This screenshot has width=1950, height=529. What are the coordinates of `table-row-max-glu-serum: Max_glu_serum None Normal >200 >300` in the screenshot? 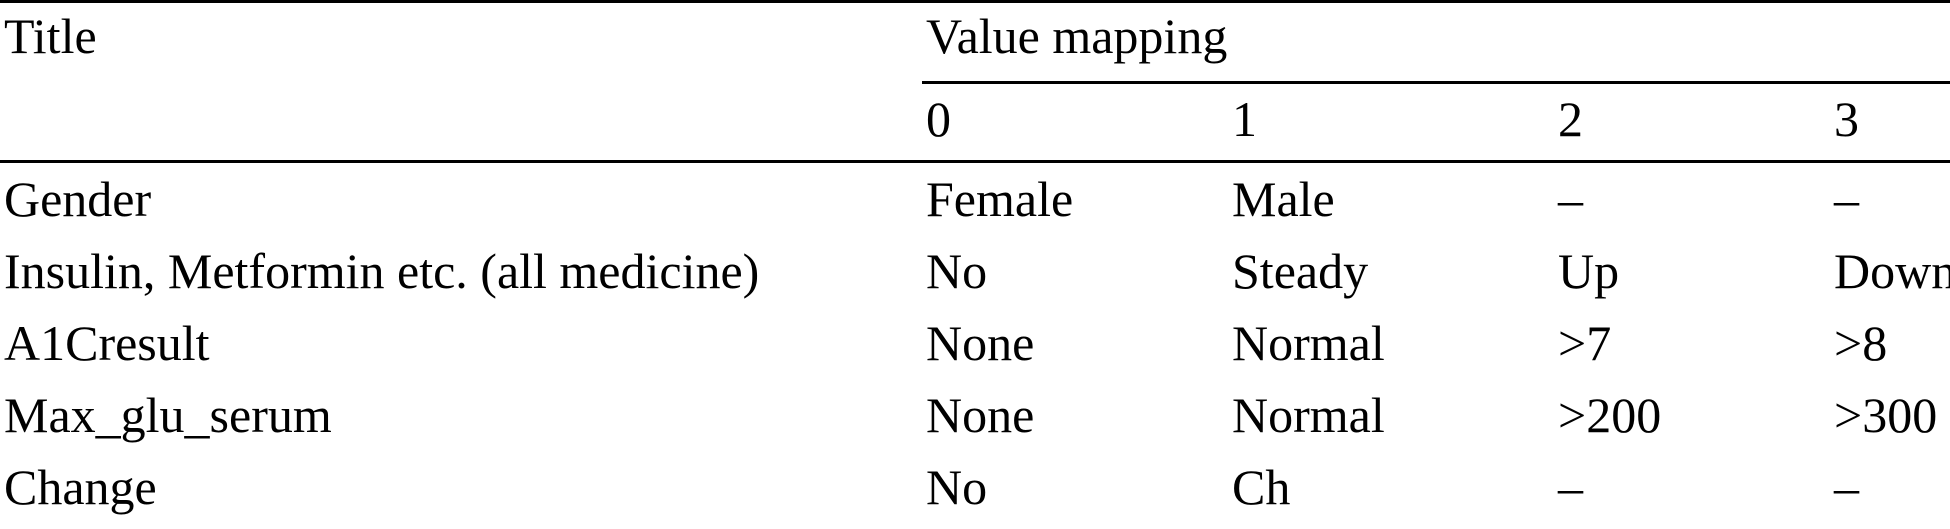 It's located at (975, 415).